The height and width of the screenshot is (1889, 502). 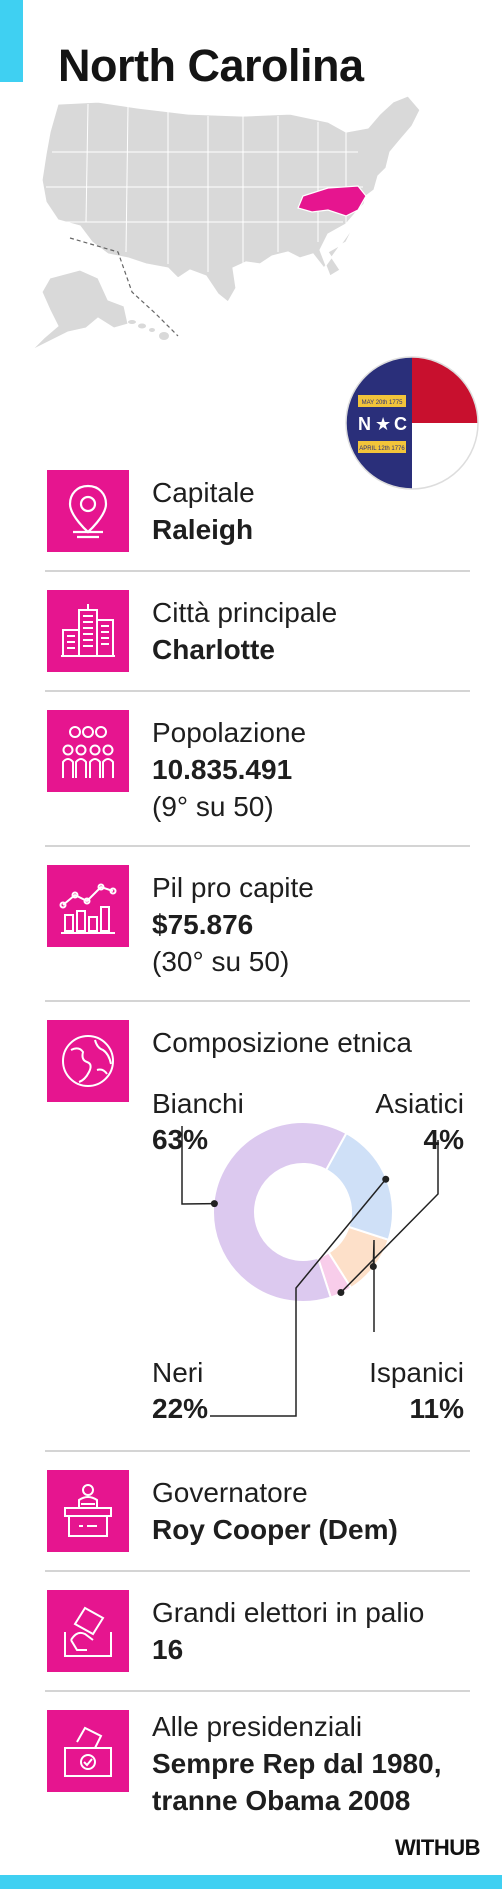 I want to click on flag-date-top: MAY 20th 1775, so click(x=382, y=403).